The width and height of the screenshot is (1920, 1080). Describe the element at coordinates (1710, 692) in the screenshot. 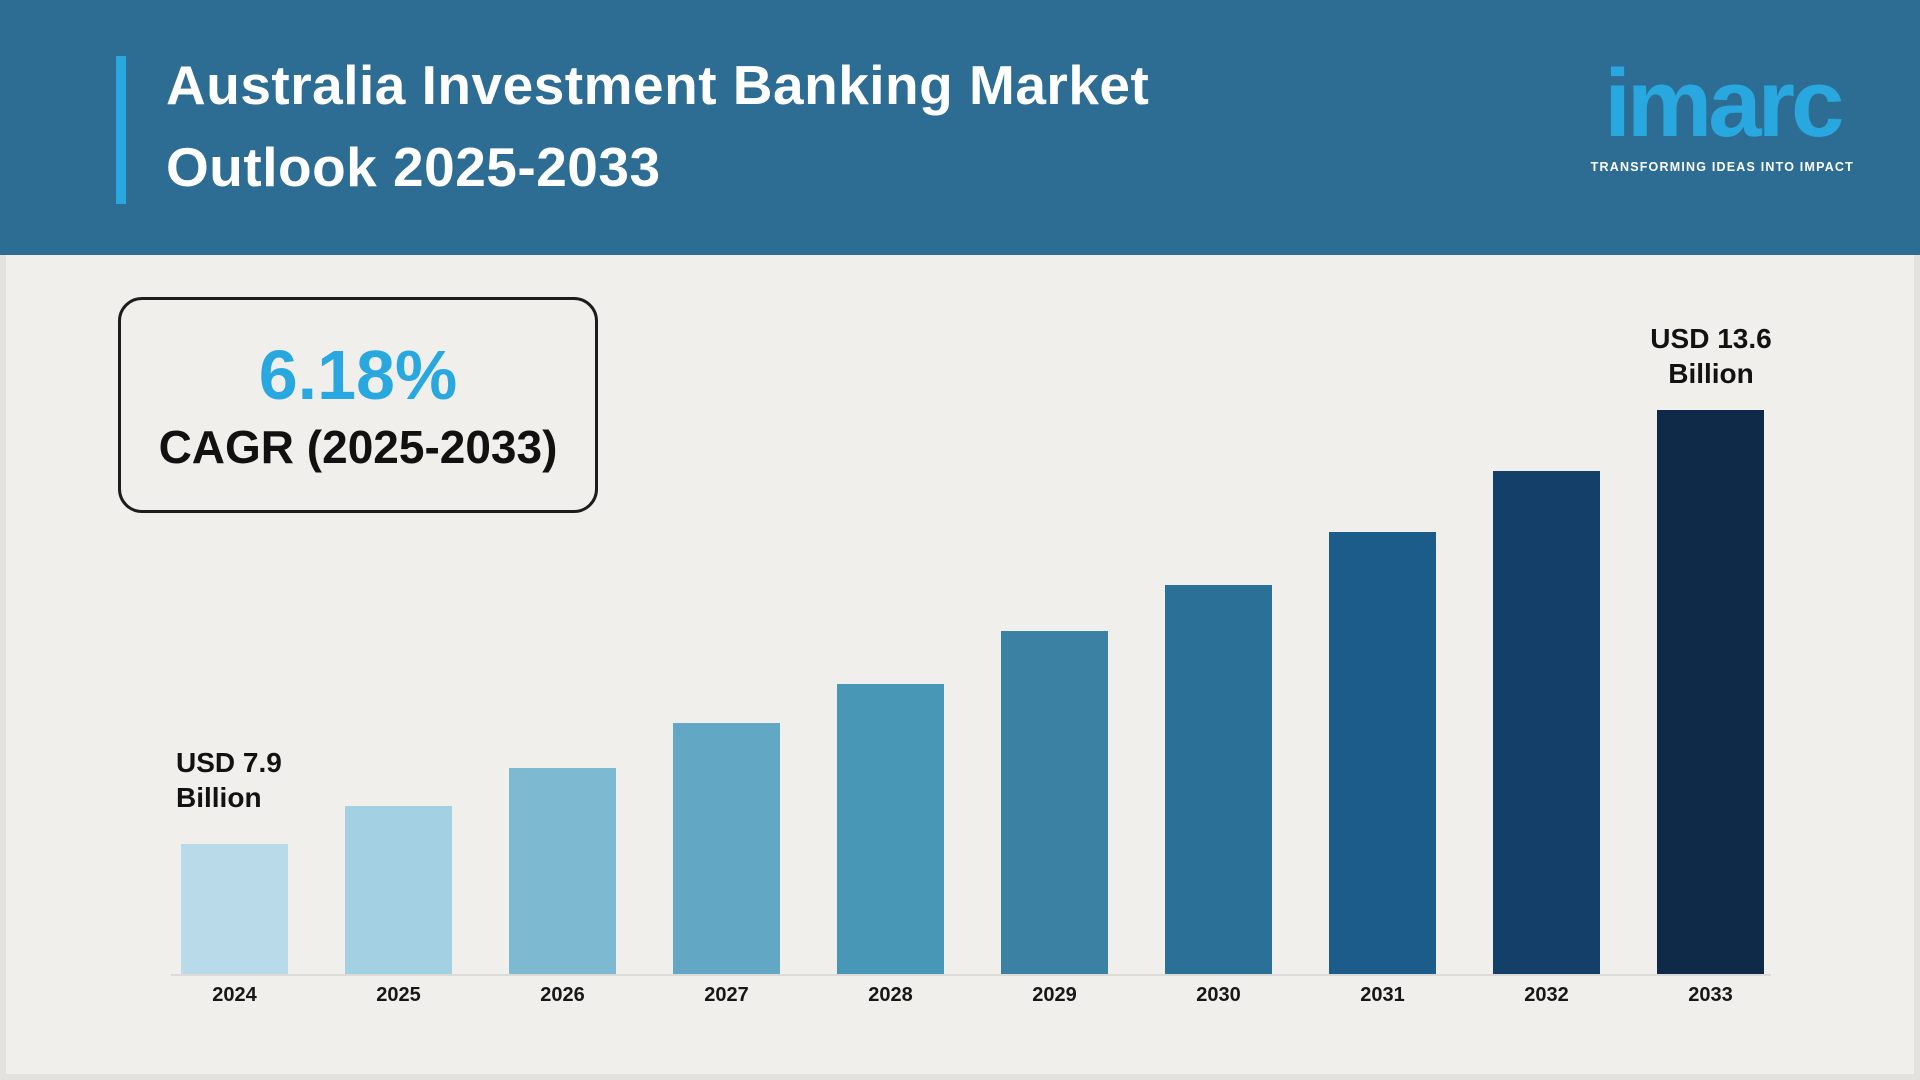

I see `bar-2033` at that location.